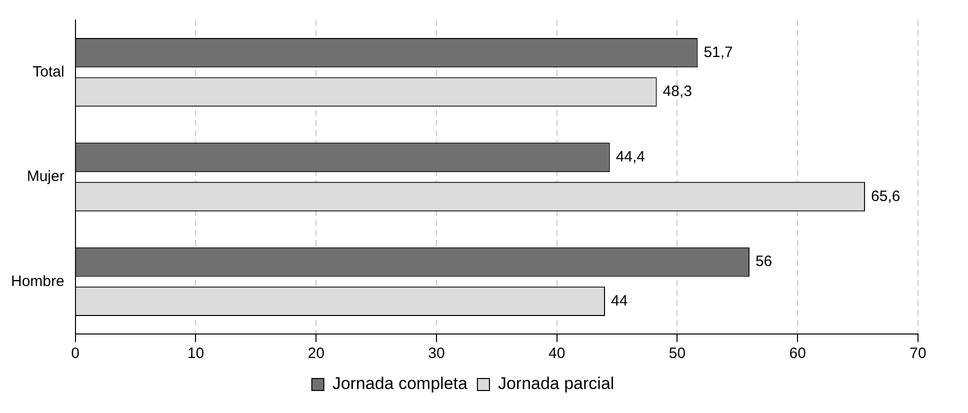  What do you see at coordinates (718, 52) in the screenshot?
I see `data-label: 51,7` at bounding box center [718, 52].